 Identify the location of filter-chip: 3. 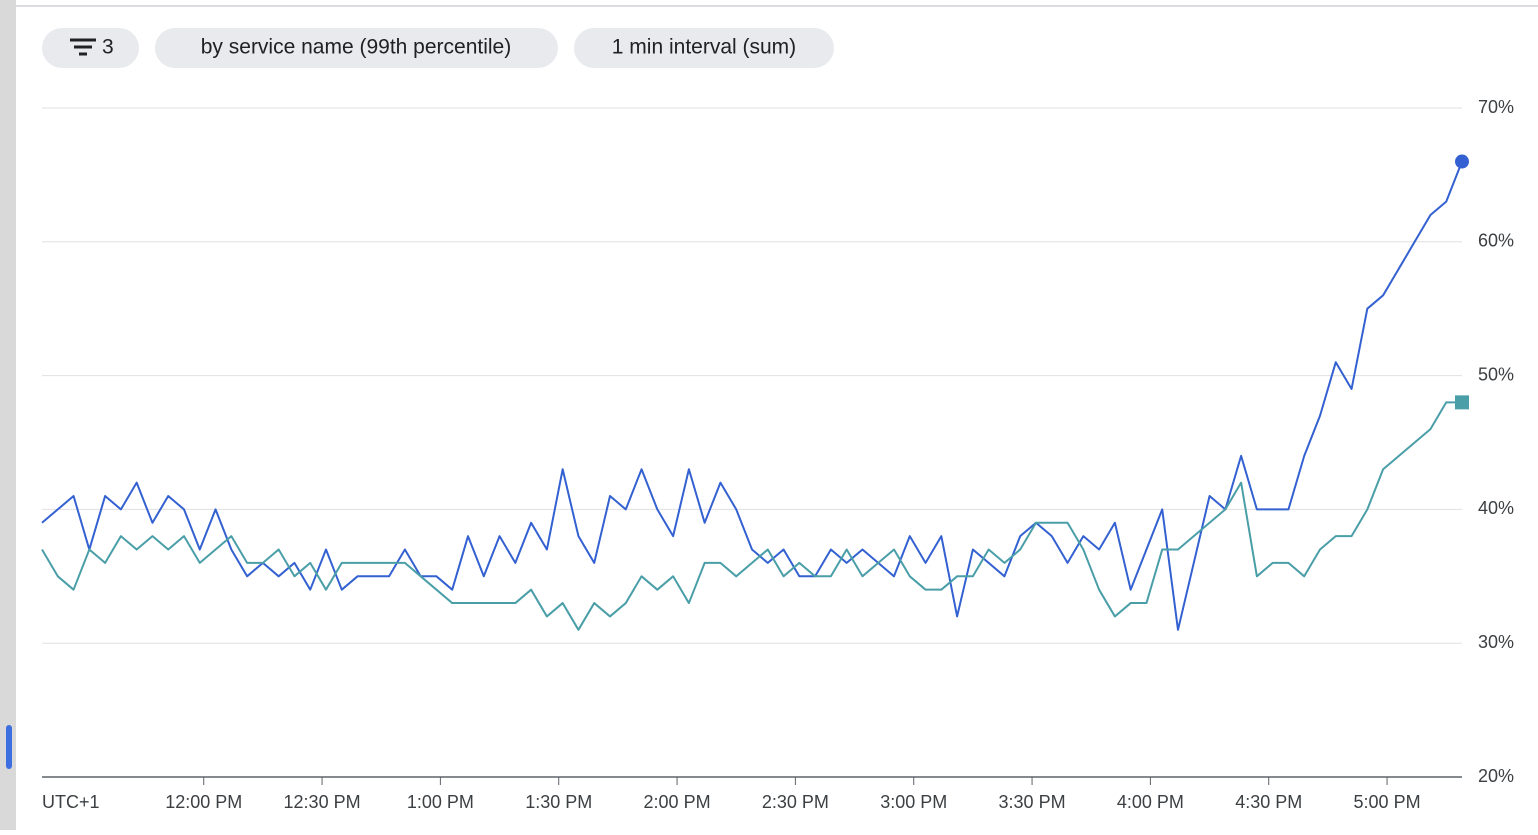
(90, 48).